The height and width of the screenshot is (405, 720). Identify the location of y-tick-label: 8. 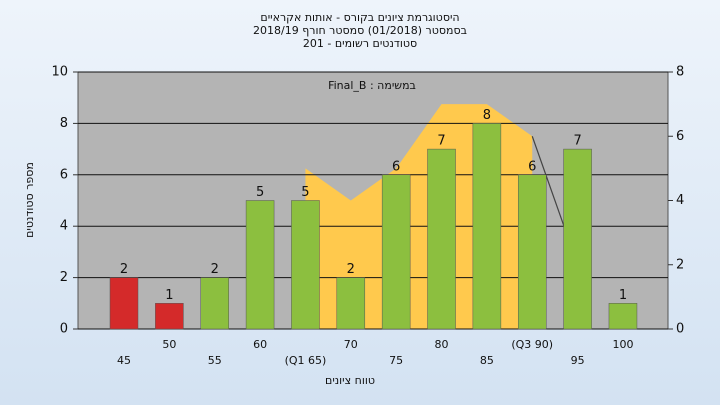
(64, 123).